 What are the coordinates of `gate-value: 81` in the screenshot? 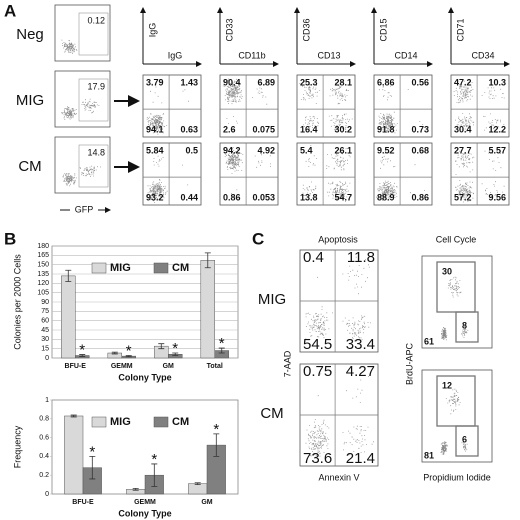 It's located at (429, 455).